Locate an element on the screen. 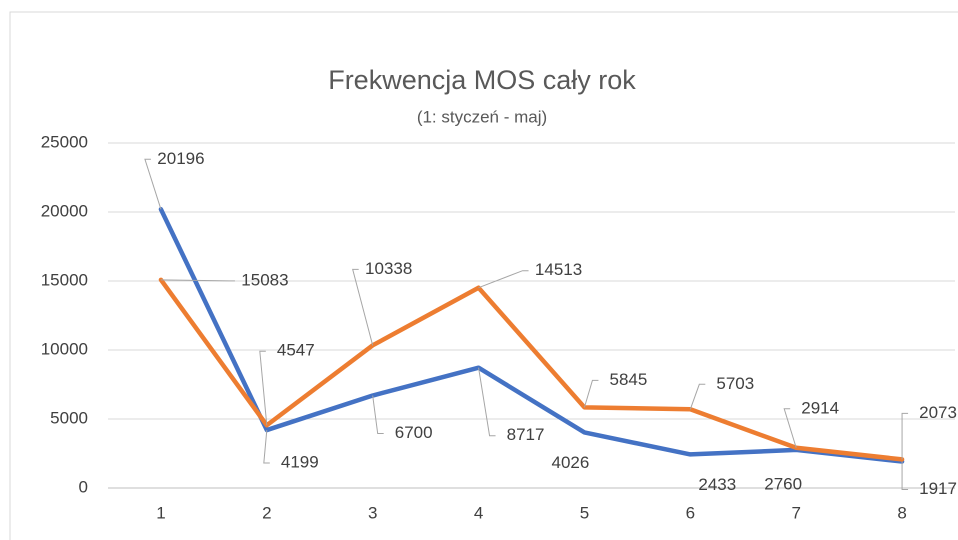 Image resolution: width=958 pixels, height=540 pixels. x-tick-label: 2 is located at coordinates (266, 512).